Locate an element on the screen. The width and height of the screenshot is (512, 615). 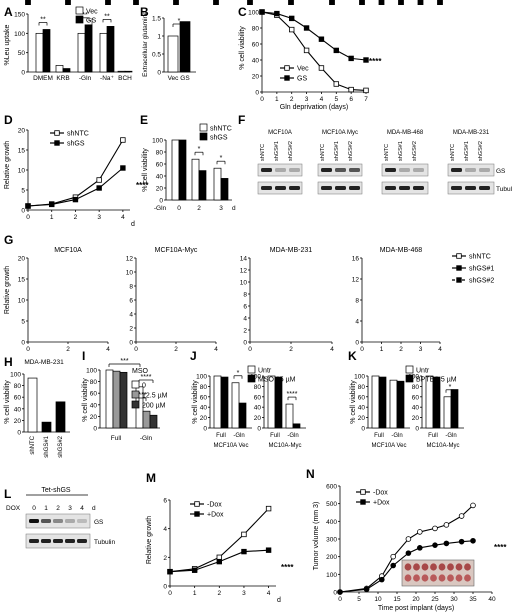
panel-letter: J is located at coordinates (193, 356).